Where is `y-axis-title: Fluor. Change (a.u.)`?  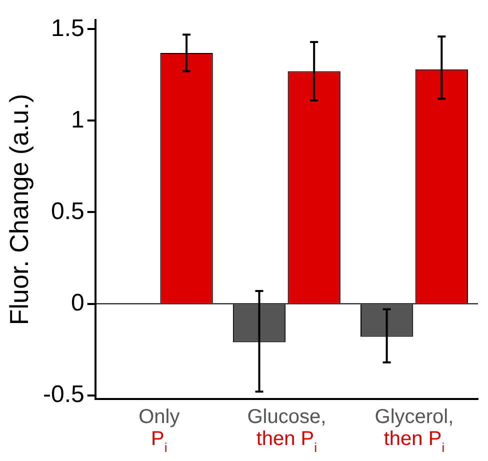
y-axis-title: Fluor. Change (a.u.) is located at coordinates (19, 210).